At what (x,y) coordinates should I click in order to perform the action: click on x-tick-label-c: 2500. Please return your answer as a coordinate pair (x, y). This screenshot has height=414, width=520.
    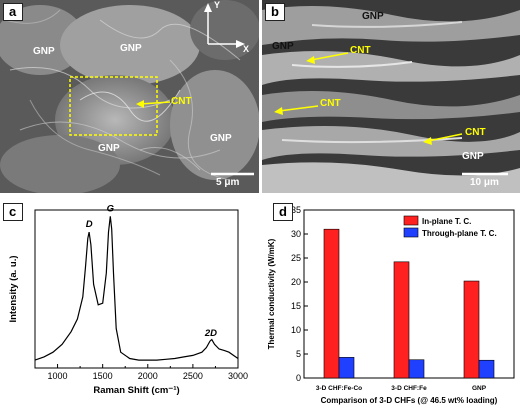
    Looking at the image, I should click on (193, 376).